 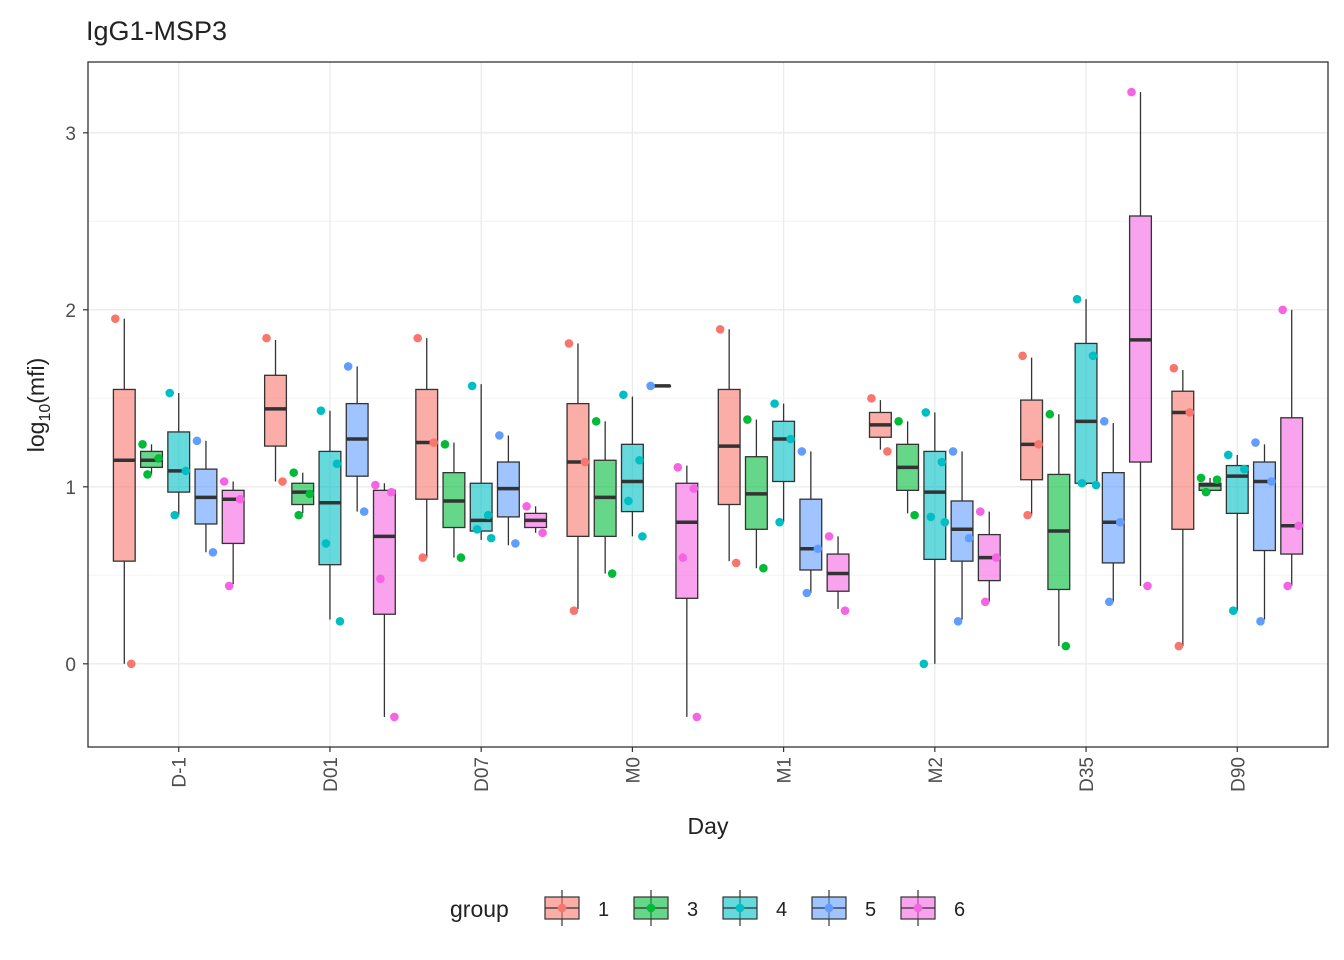 I want to click on legend-label: 1, so click(x=603, y=910).